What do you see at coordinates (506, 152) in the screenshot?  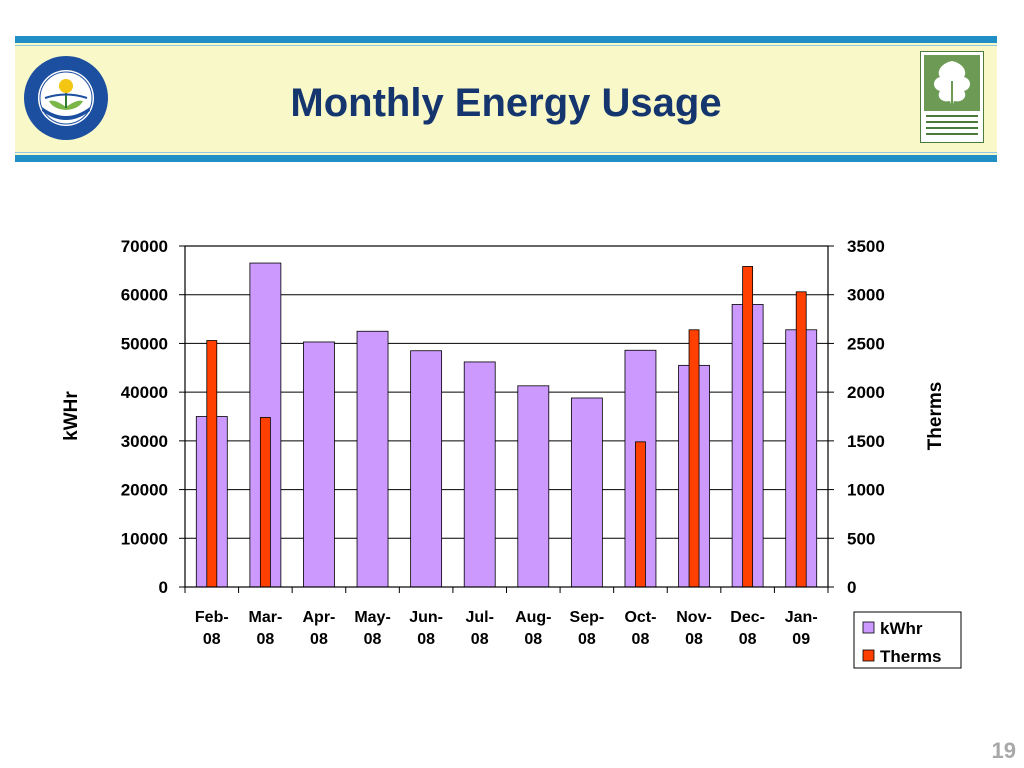 I see `banner-divider-bottom` at bounding box center [506, 152].